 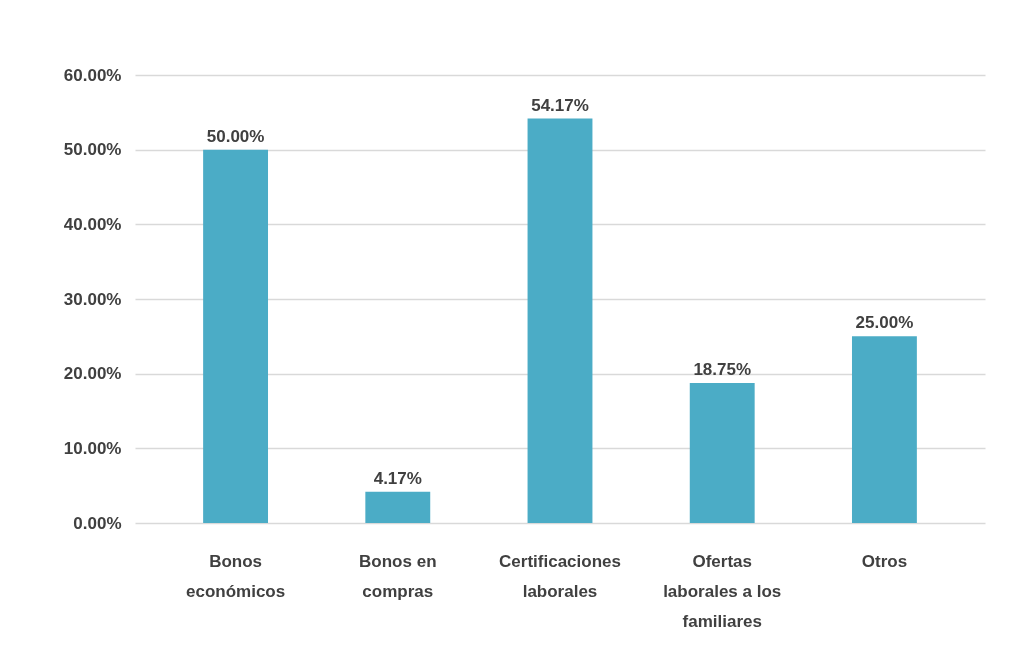 I want to click on data-label: 50.00%, so click(x=235, y=136).